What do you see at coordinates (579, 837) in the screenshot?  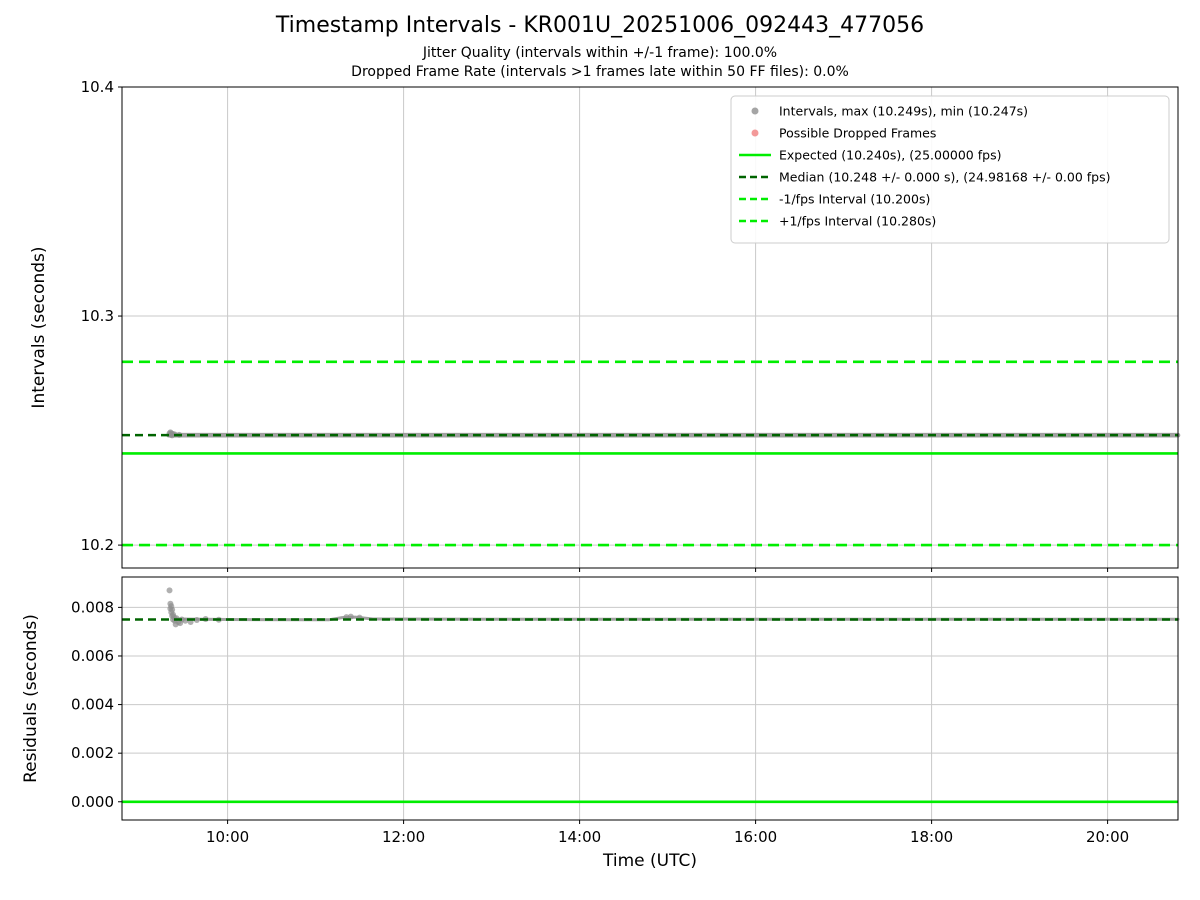 I see `x-tick-label: 14:00` at bounding box center [579, 837].